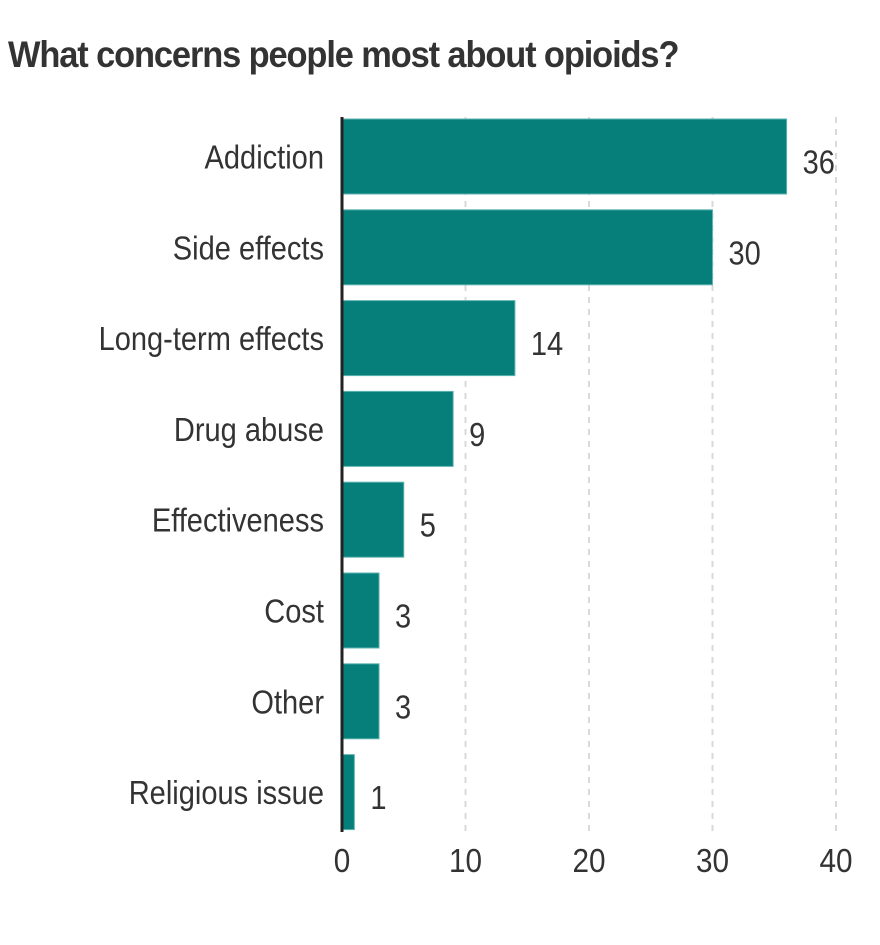  What do you see at coordinates (287, 702) in the screenshot?
I see `category-label: Other` at bounding box center [287, 702].